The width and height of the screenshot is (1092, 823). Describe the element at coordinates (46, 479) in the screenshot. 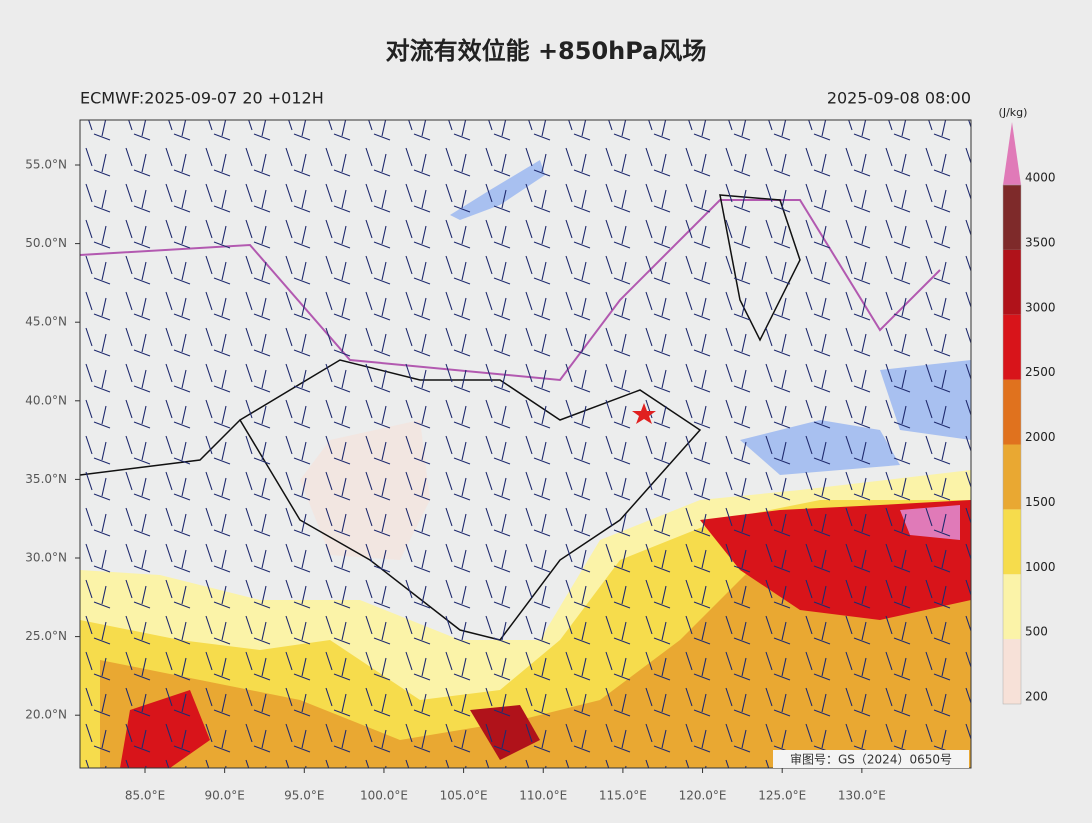

I see `lat-label: 35.0°N` at that location.